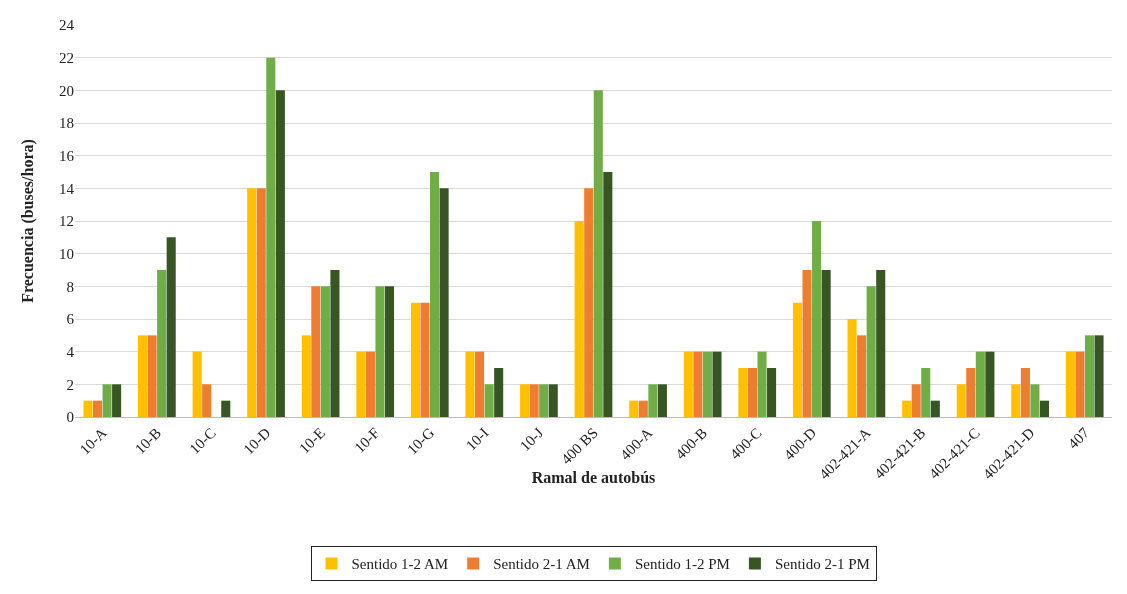  Describe the element at coordinates (1078, 438) in the screenshot. I see `x-tick-label: 407` at that location.